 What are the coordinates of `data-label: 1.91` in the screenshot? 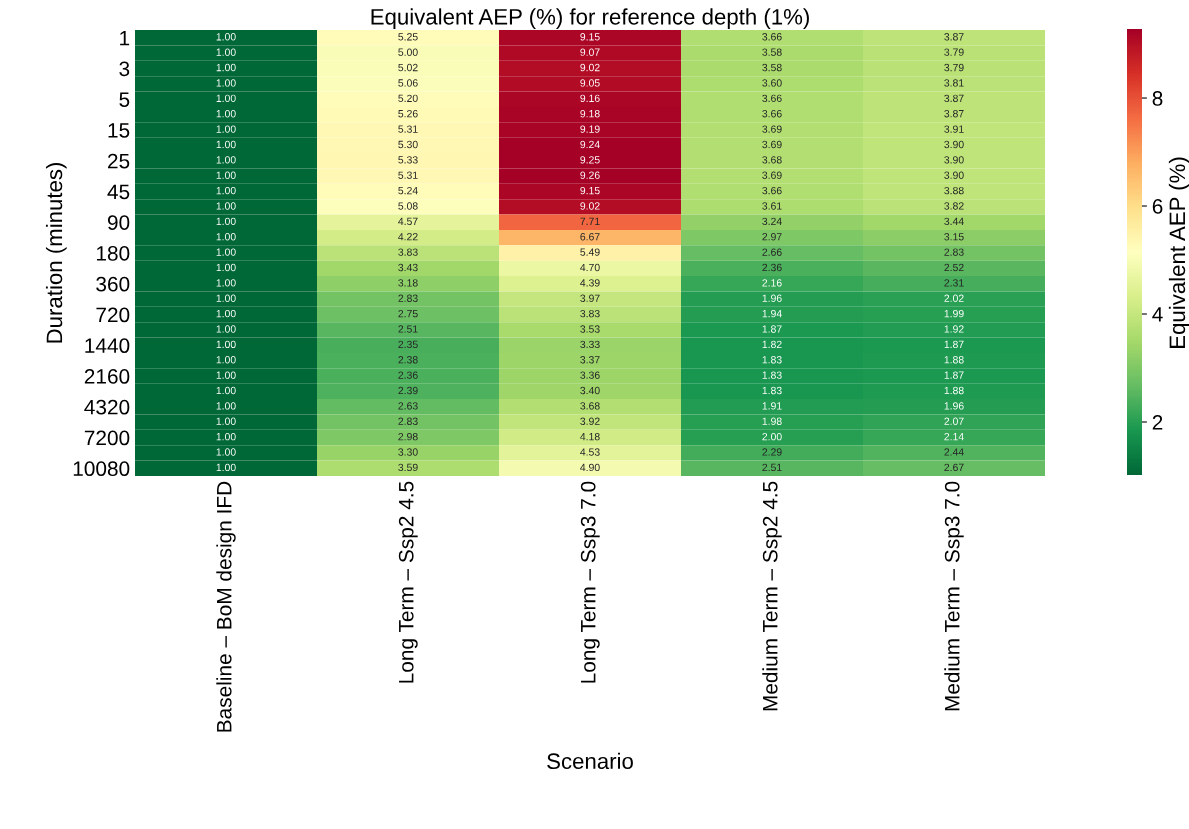 It's located at (772, 406).